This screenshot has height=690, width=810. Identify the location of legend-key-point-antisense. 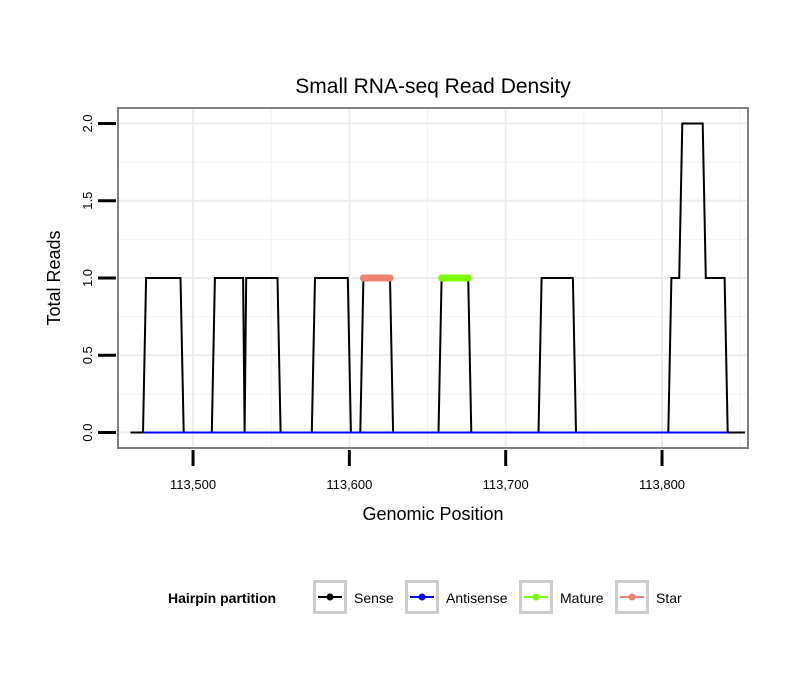
(422, 597).